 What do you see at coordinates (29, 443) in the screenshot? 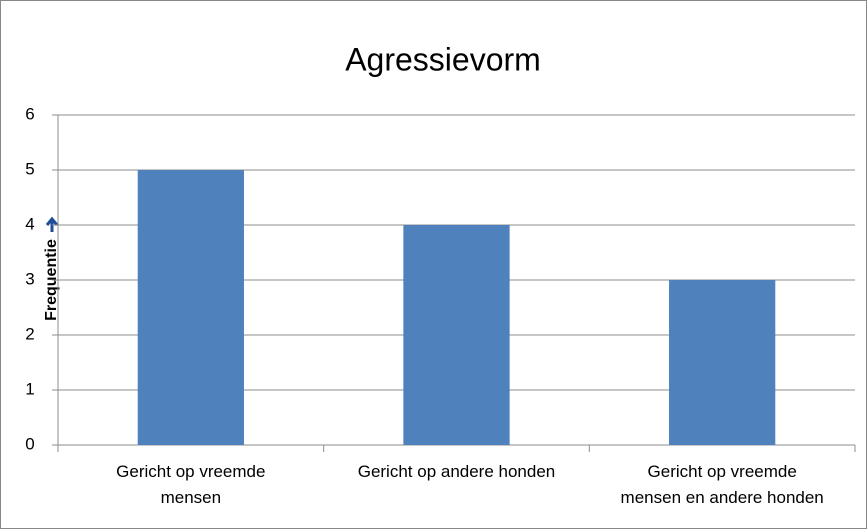
I see `y-tick-label: 0` at bounding box center [29, 443].